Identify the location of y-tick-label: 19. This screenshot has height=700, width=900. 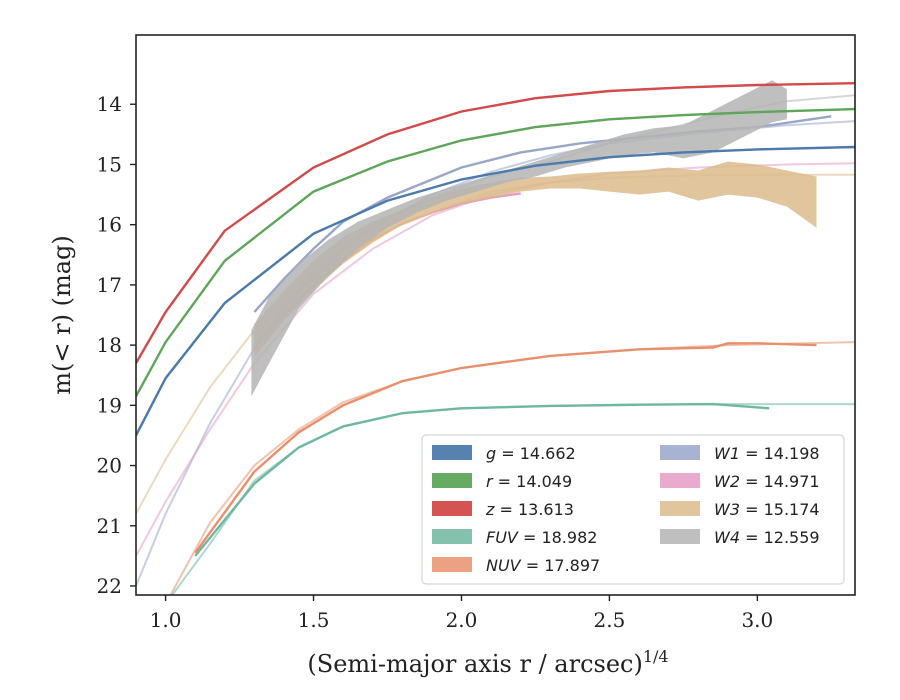
(109, 405).